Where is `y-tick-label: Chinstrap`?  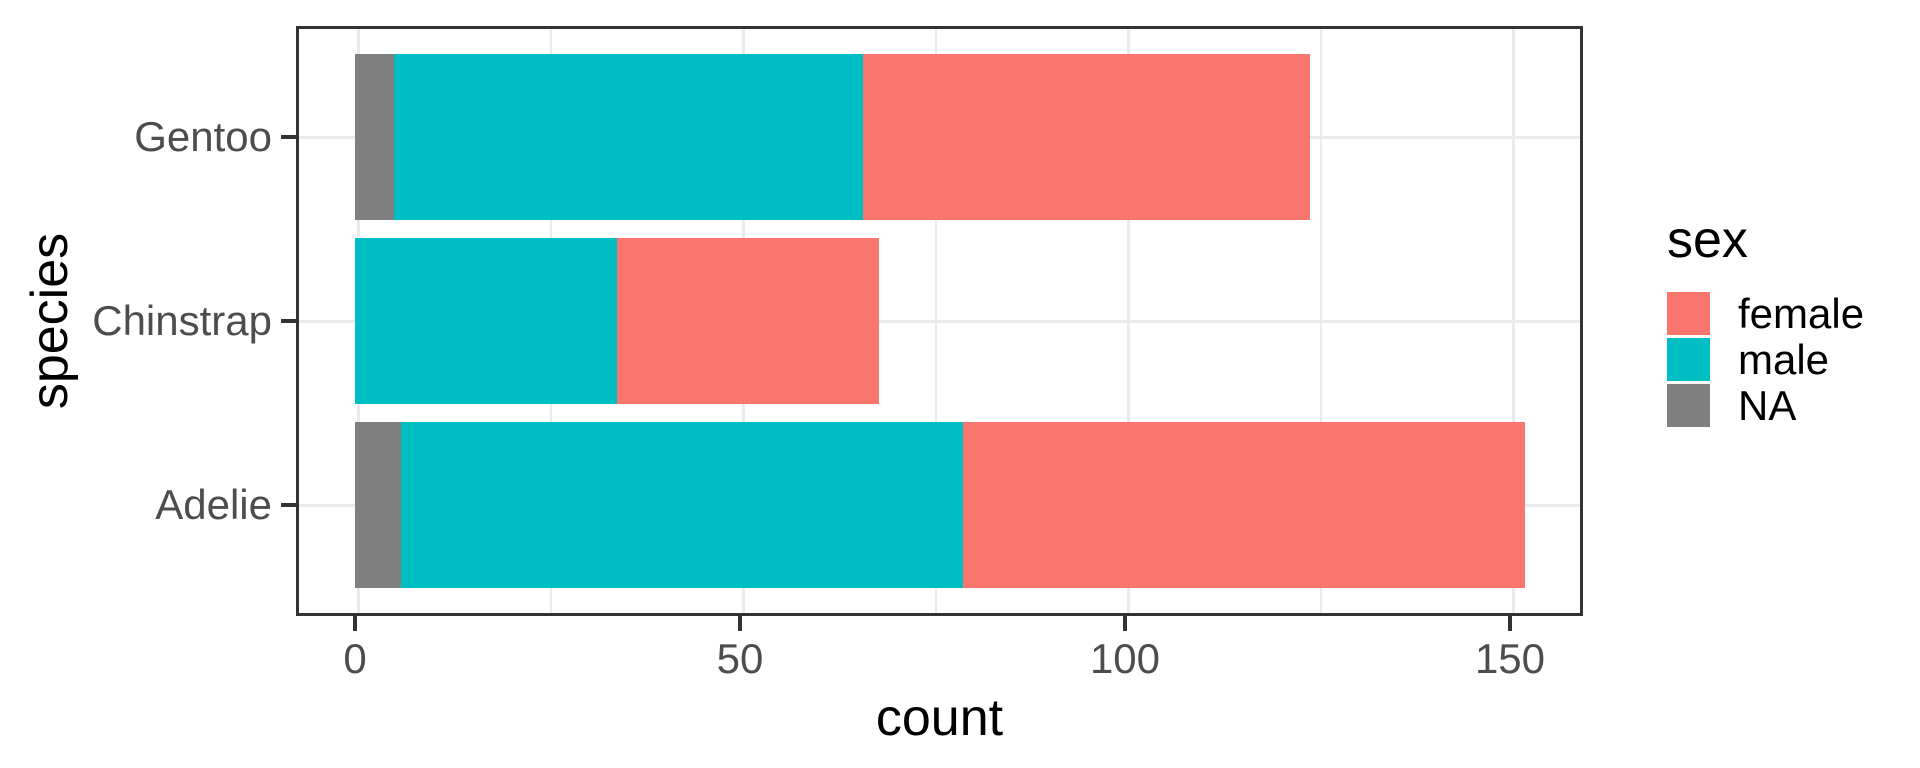
y-tick-label: Chinstrap is located at coordinates (182, 320).